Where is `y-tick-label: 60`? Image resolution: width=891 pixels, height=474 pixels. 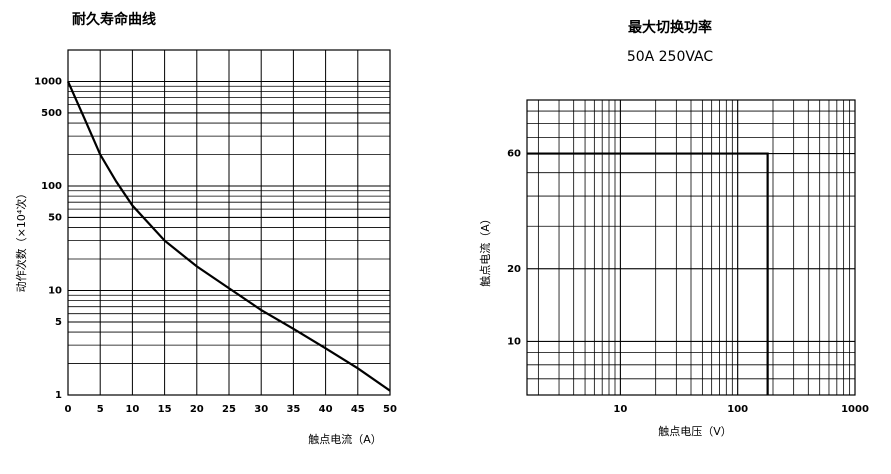 y-tick-label: 60 is located at coordinates (514, 154).